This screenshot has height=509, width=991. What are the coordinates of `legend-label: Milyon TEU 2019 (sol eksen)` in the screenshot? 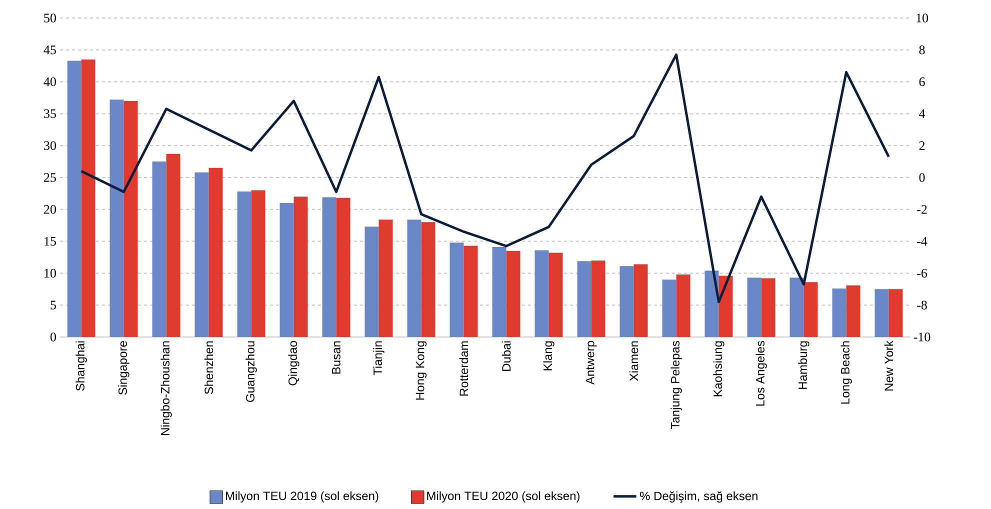 It's located at (302, 497).